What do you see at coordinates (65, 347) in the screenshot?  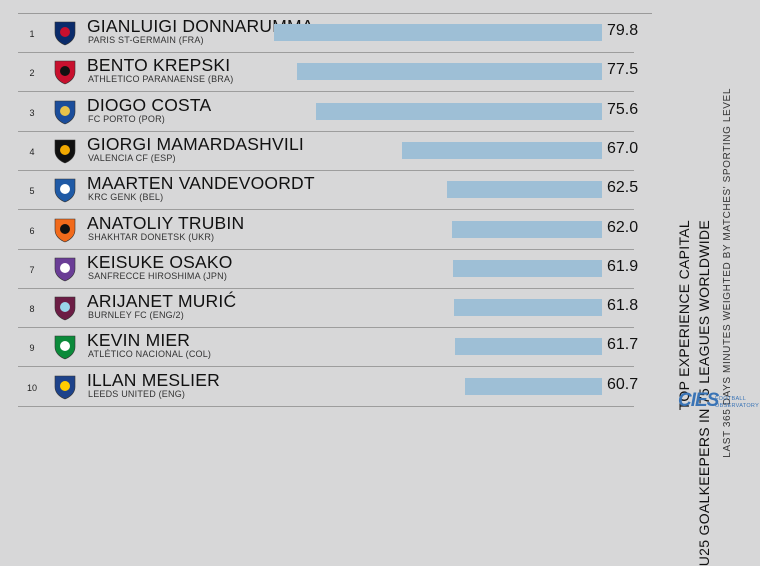 I see `nacional-crest-icon` at bounding box center [65, 347].